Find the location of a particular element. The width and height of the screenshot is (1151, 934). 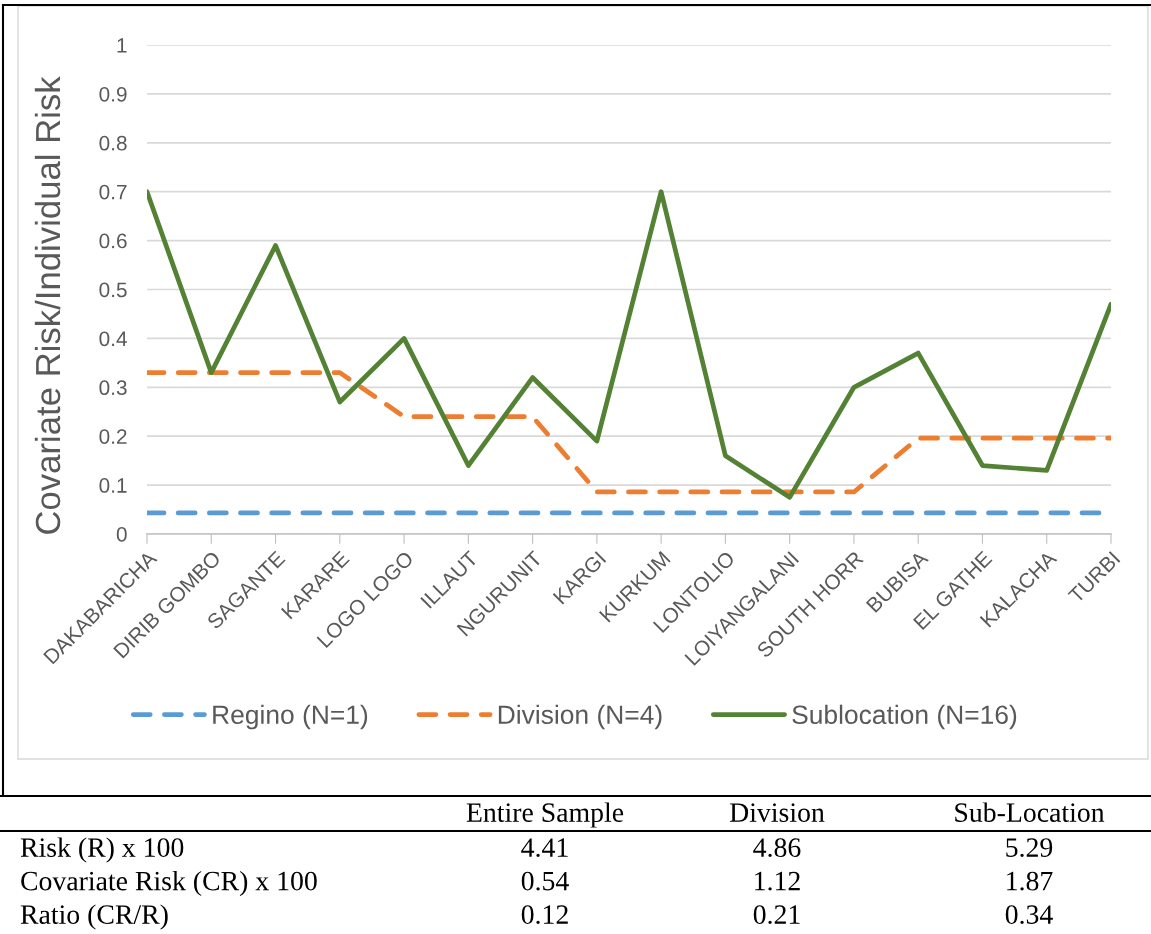

text: 0.21 is located at coordinates (776, 915).